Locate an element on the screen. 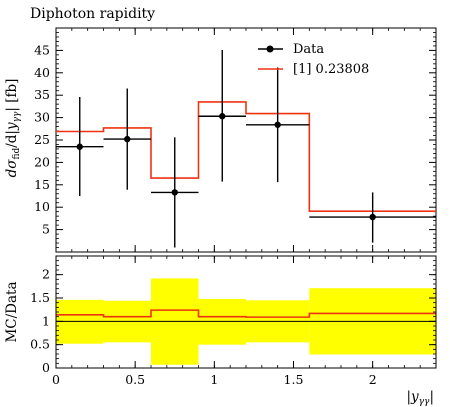  main-y-tick-label: 5 is located at coordinates (46, 229).